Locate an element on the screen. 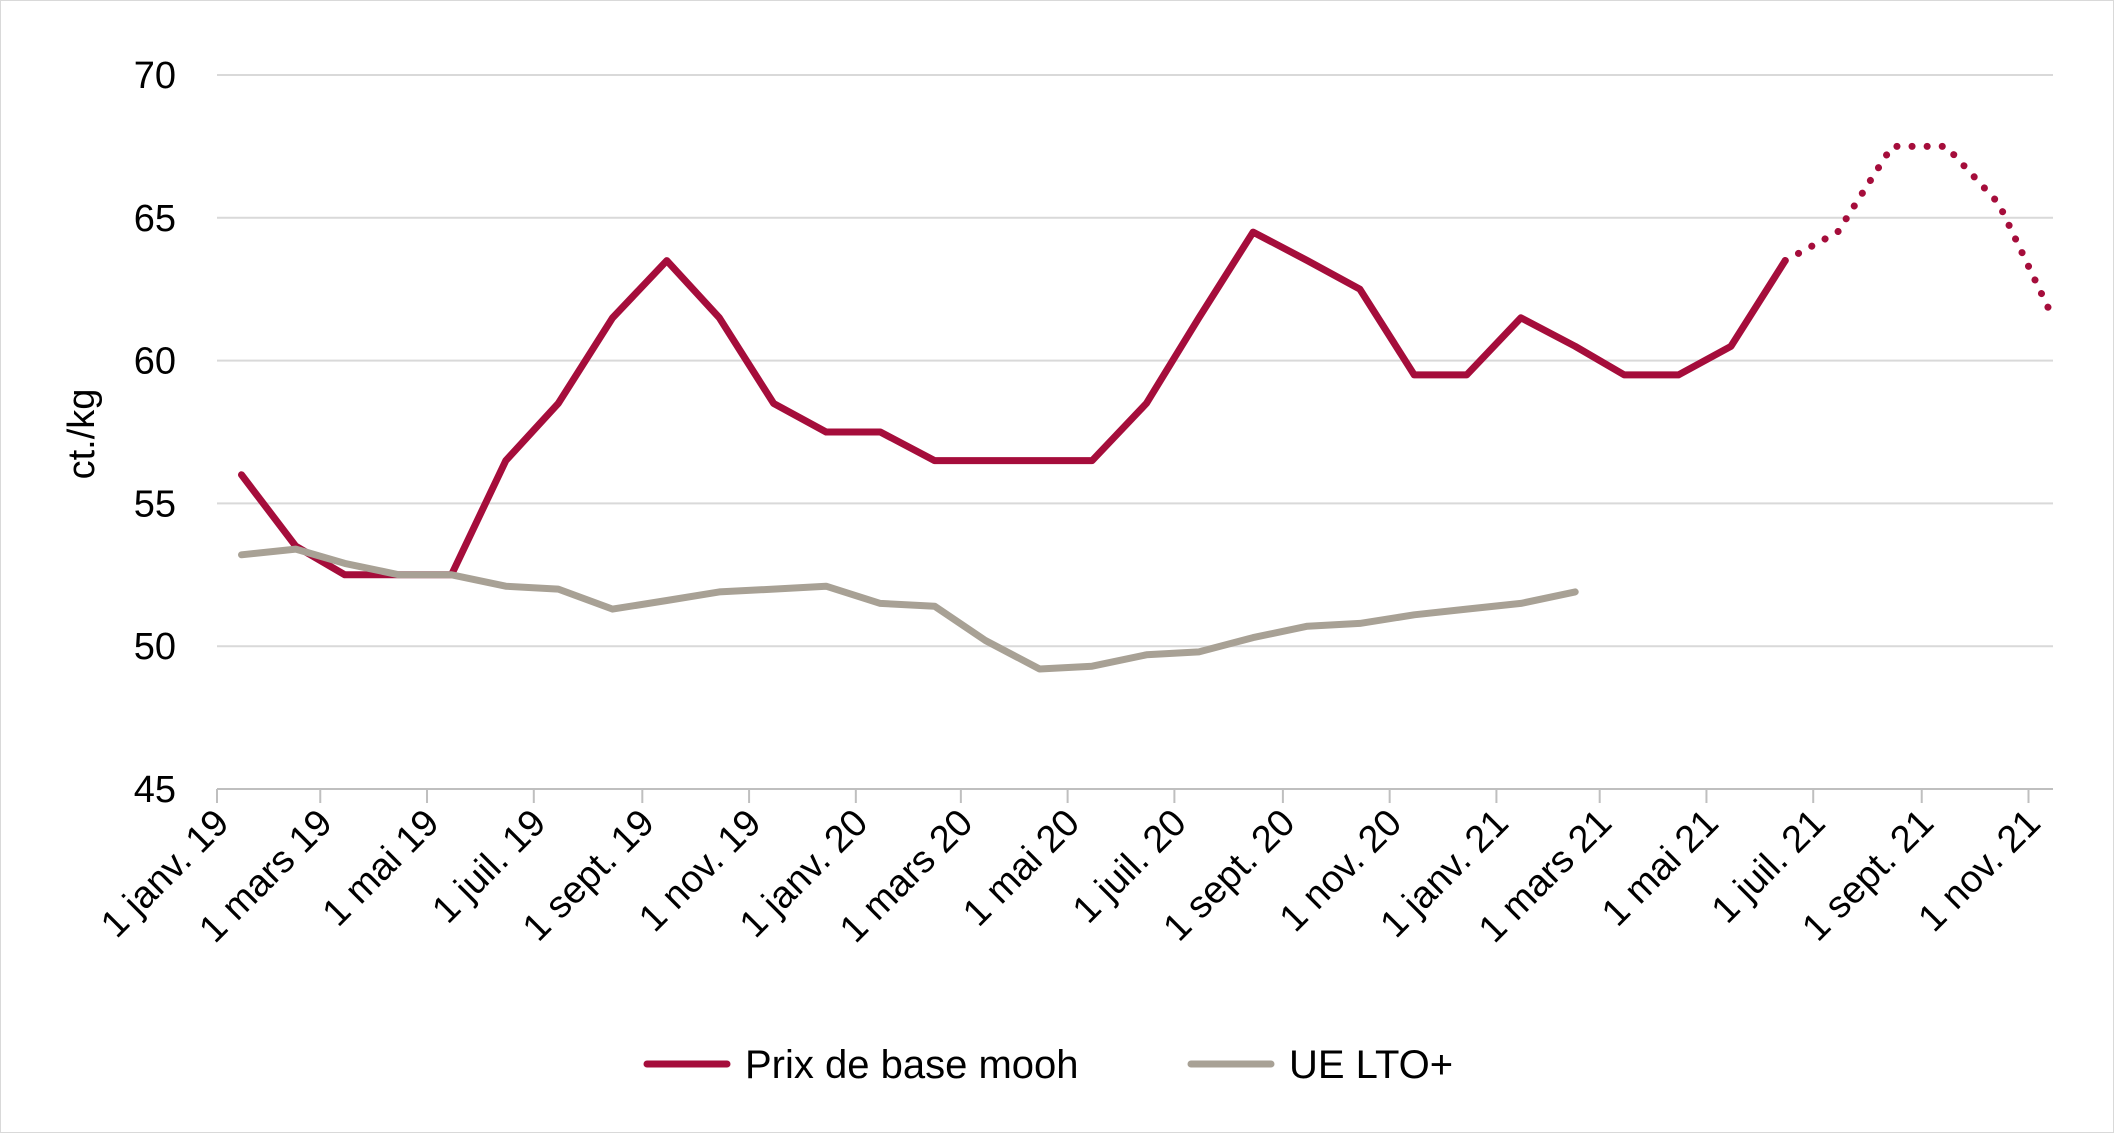  y-tick-label-70: 70 is located at coordinates (155, 76).